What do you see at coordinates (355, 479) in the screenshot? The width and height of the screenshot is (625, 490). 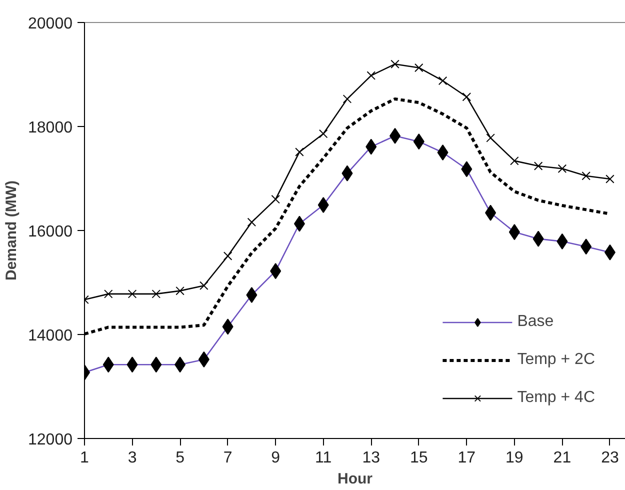 I see `x-axis-title: Hour` at bounding box center [355, 479].